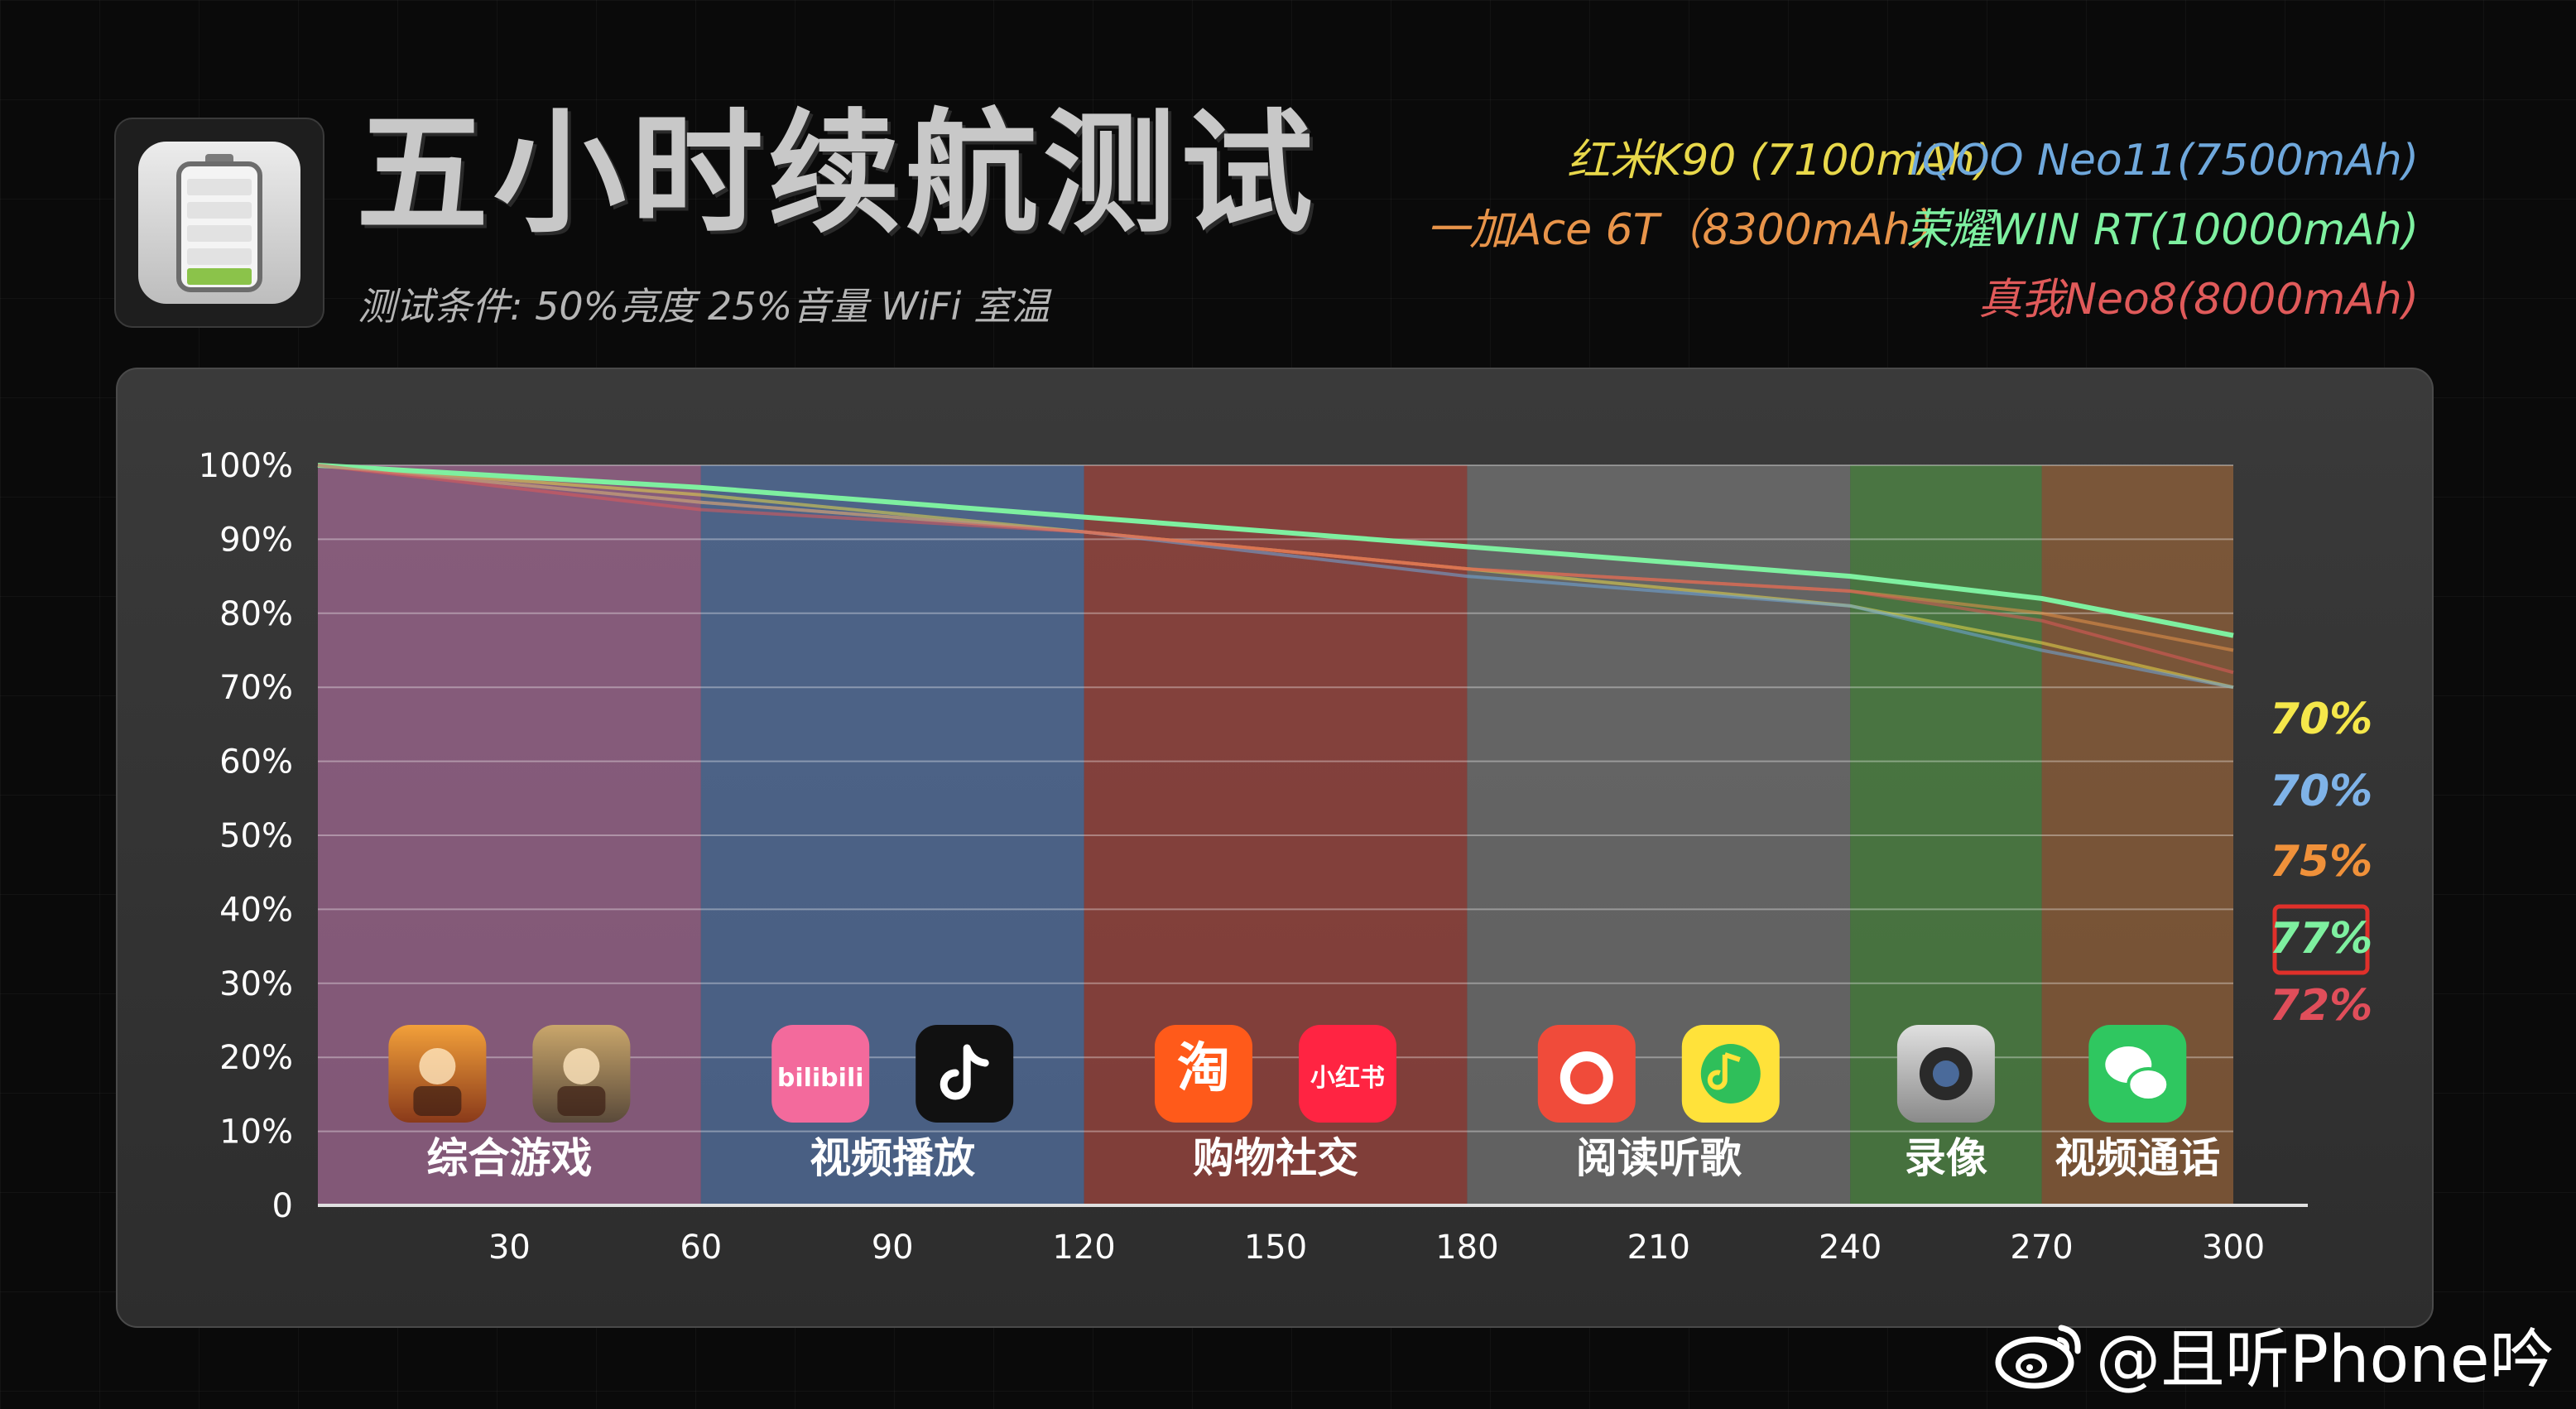  I want to click on y-tick-label: 30%, so click(256, 984).